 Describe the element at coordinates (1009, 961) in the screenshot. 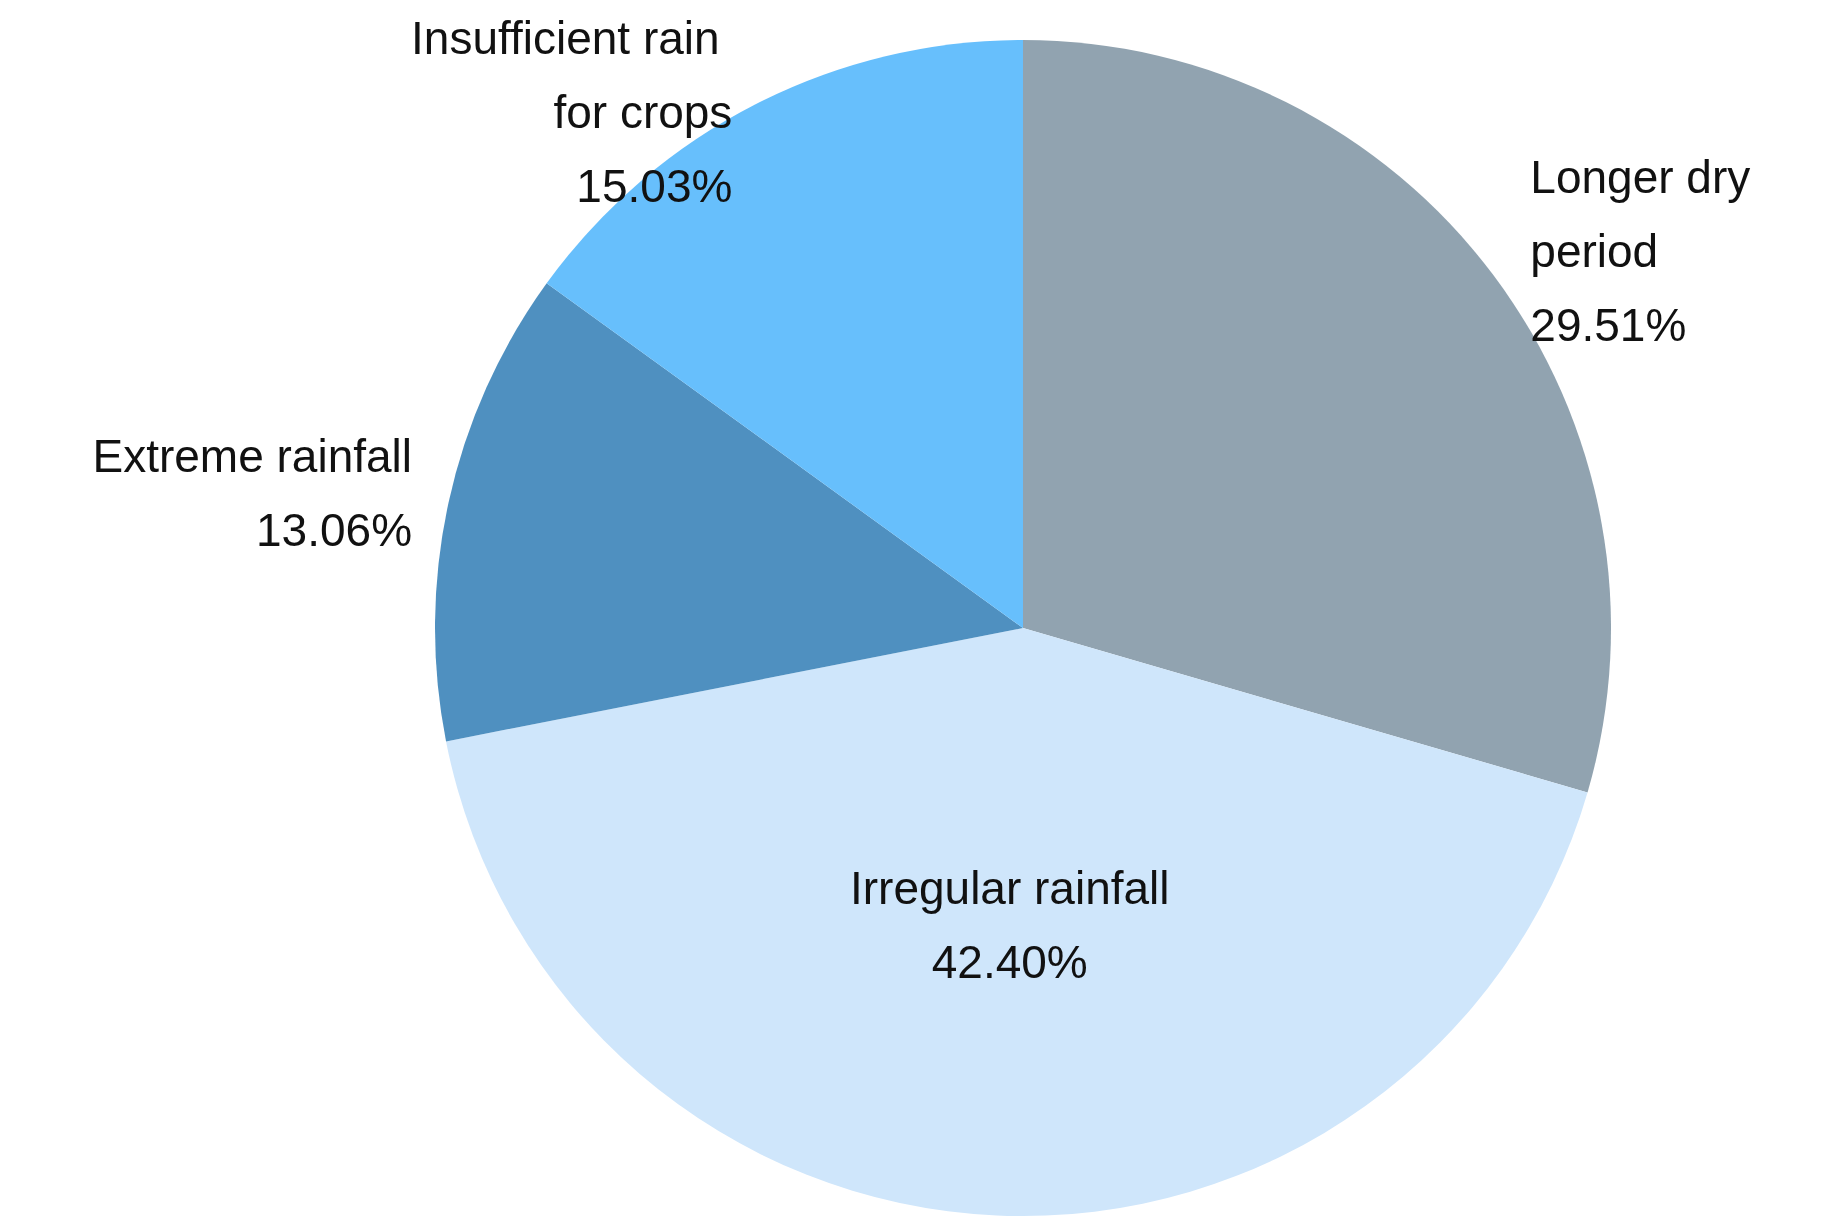

I see `data-label: 42.40%` at that location.